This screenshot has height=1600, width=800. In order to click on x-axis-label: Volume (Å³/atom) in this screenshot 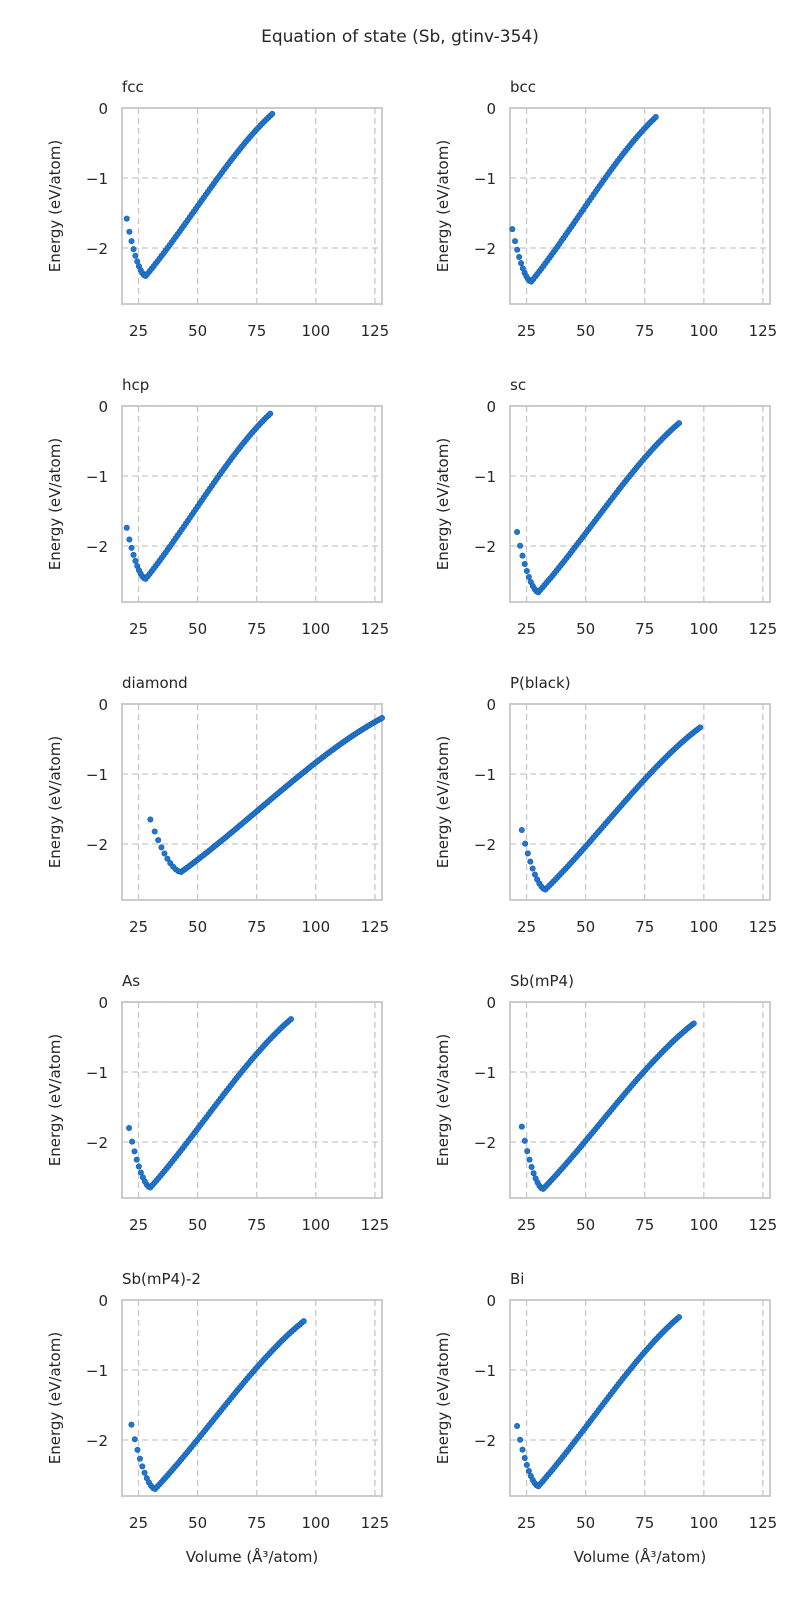, I will do `click(640, 1556)`.